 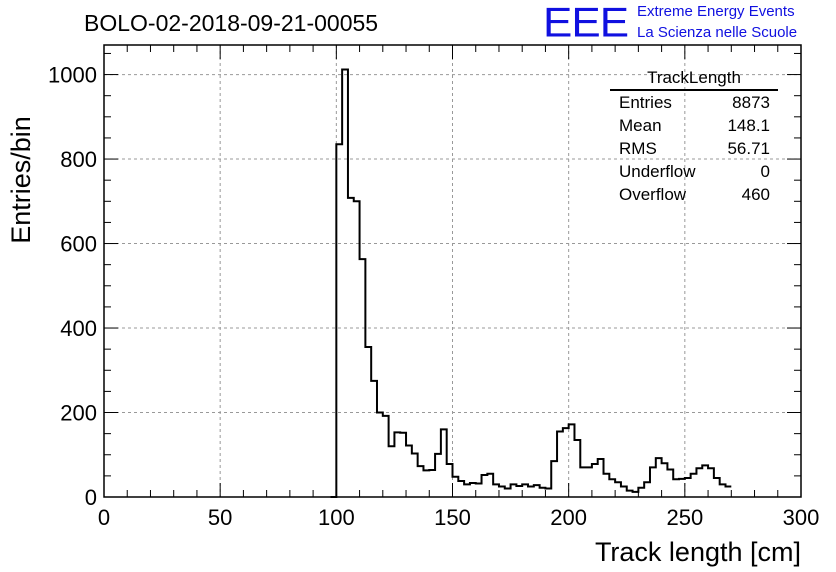 What do you see at coordinates (716, 11) in the screenshot?
I see `logo-subtitle-1: Extreme Energy Events` at bounding box center [716, 11].